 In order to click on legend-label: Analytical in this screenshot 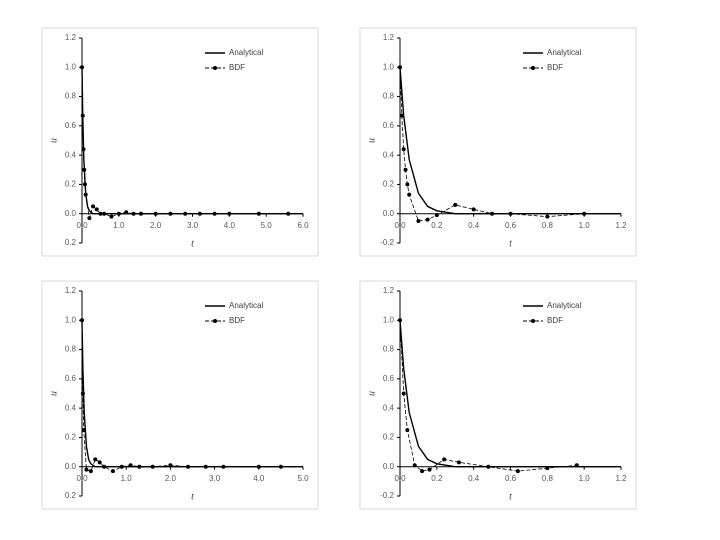, I will do `click(564, 305)`.